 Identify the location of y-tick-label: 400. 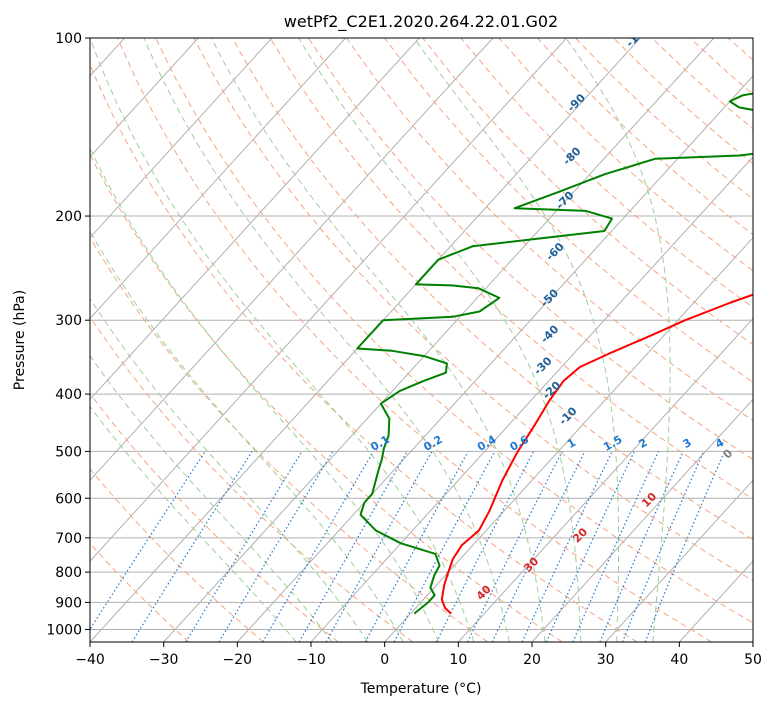
(68, 395).